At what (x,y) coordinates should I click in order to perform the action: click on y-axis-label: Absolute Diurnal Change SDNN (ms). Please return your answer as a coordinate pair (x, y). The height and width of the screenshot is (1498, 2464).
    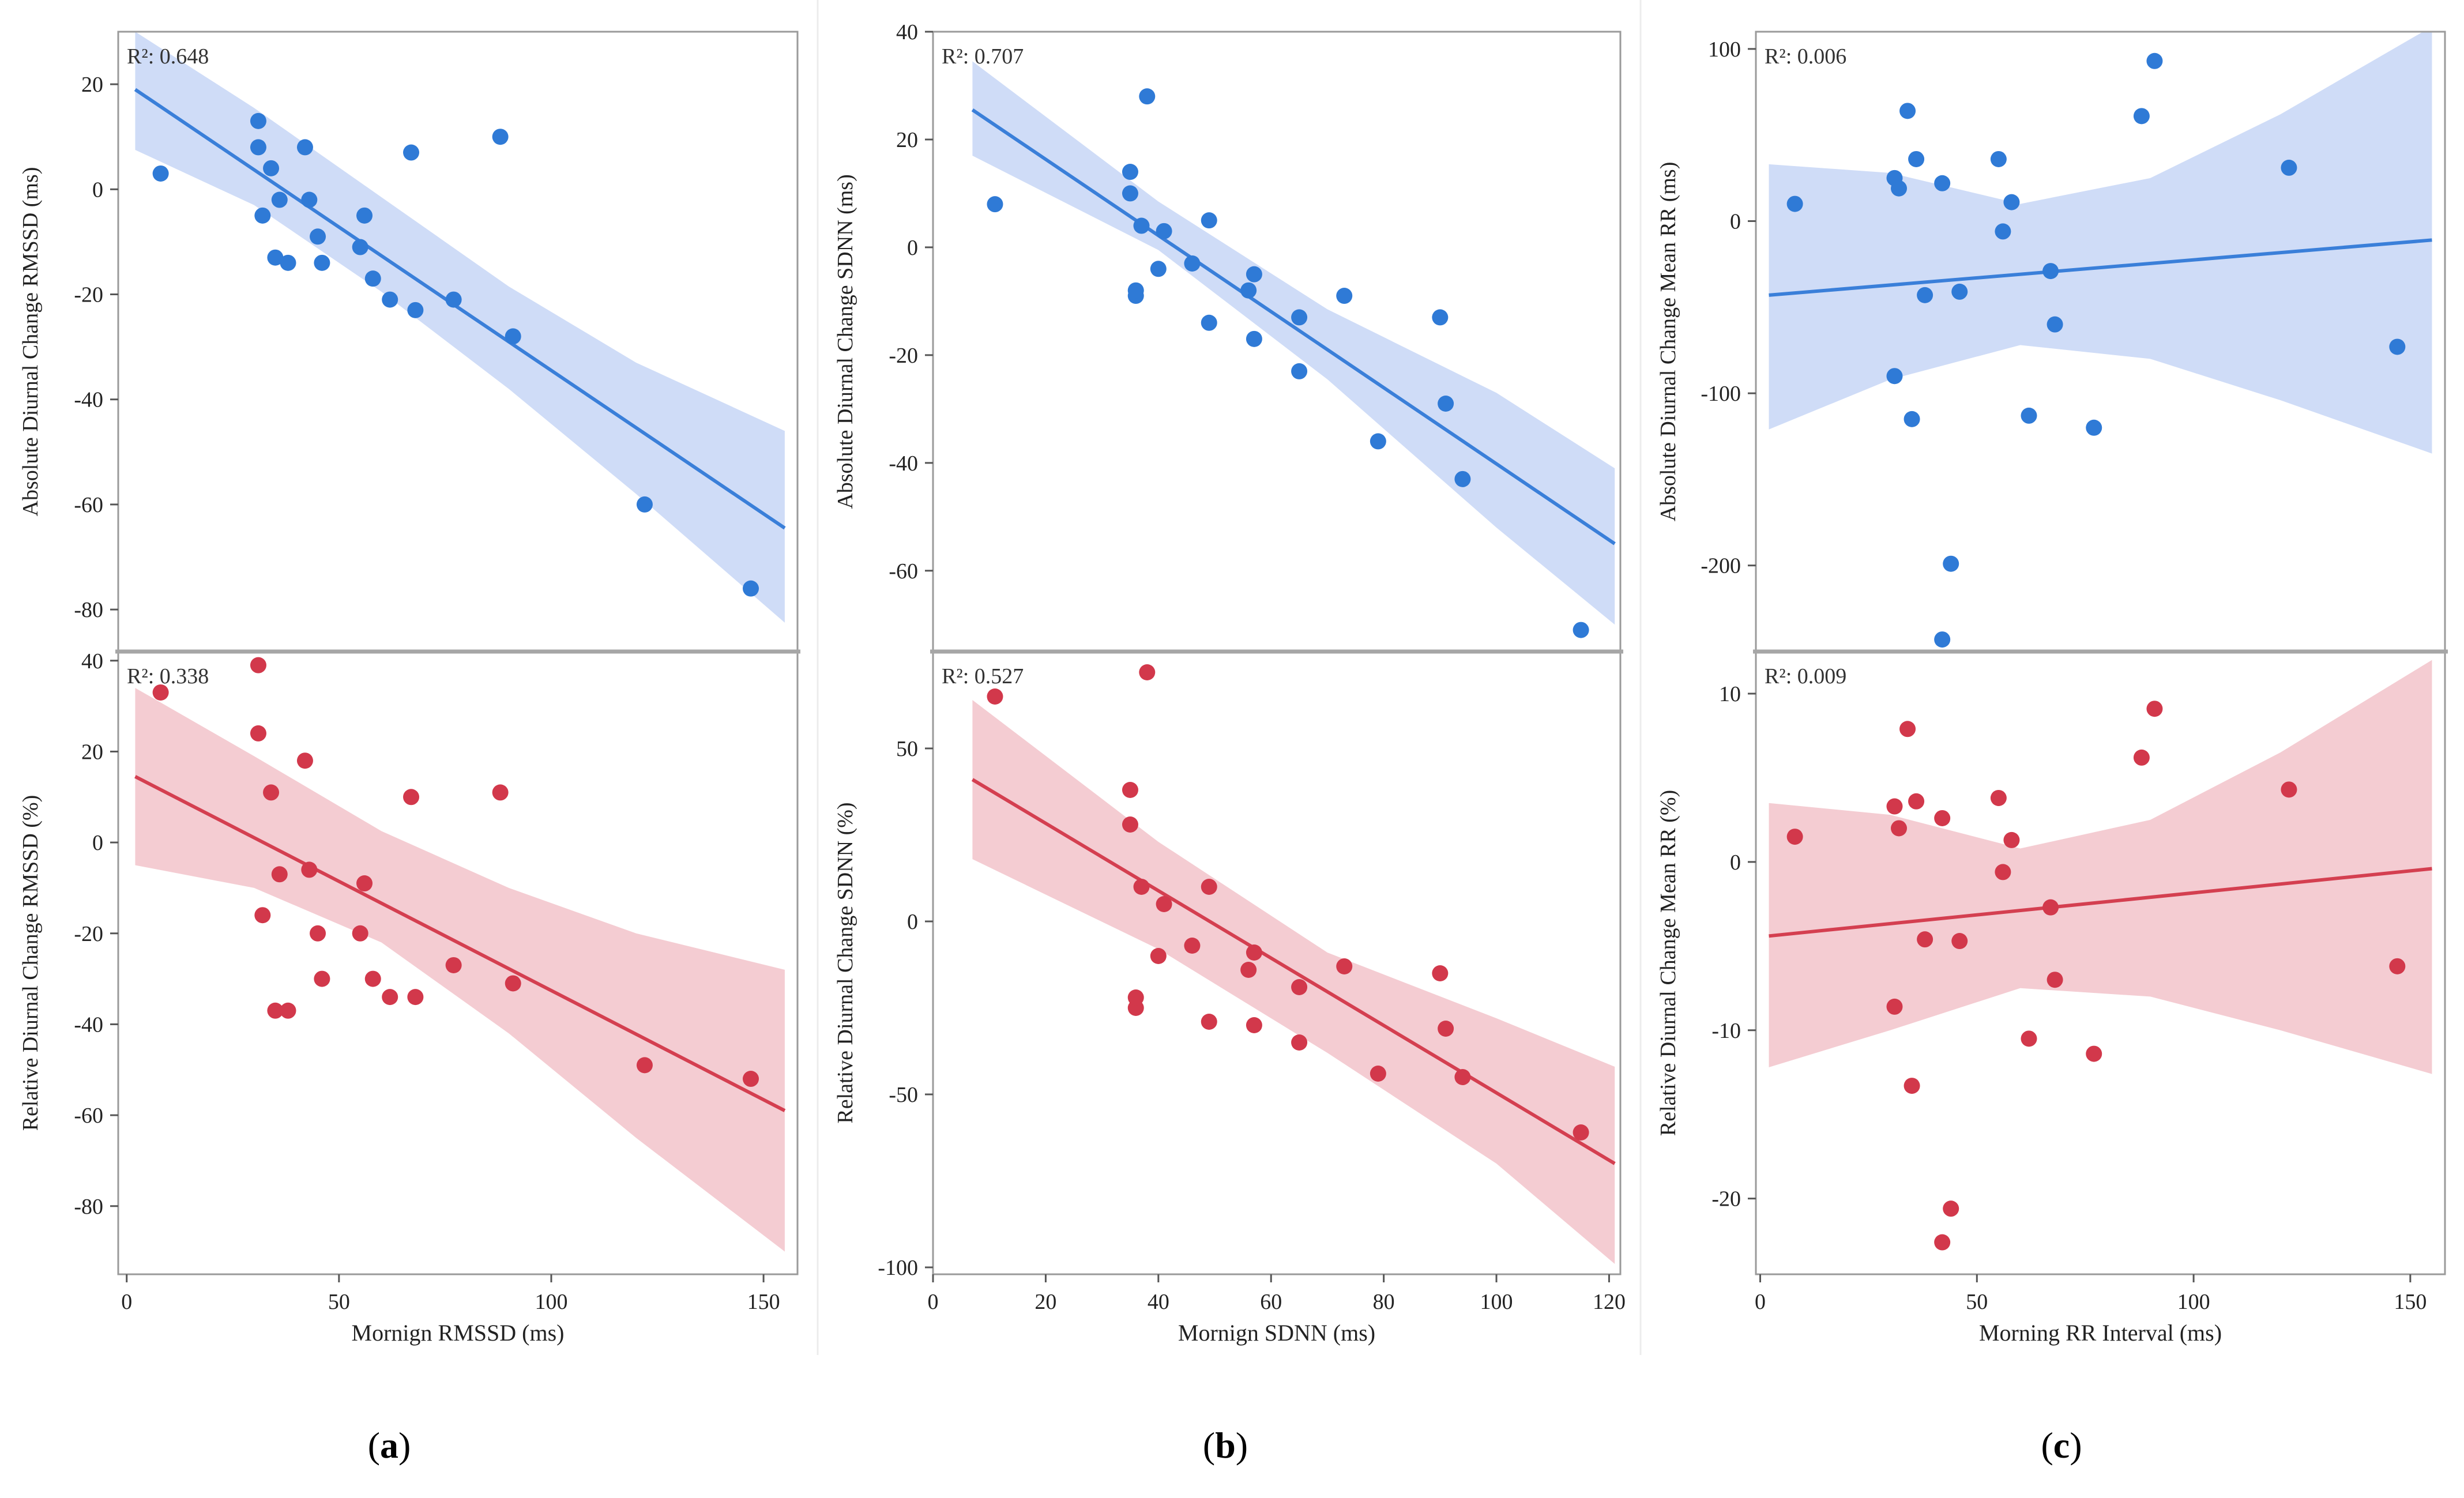
    Looking at the image, I should click on (845, 341).